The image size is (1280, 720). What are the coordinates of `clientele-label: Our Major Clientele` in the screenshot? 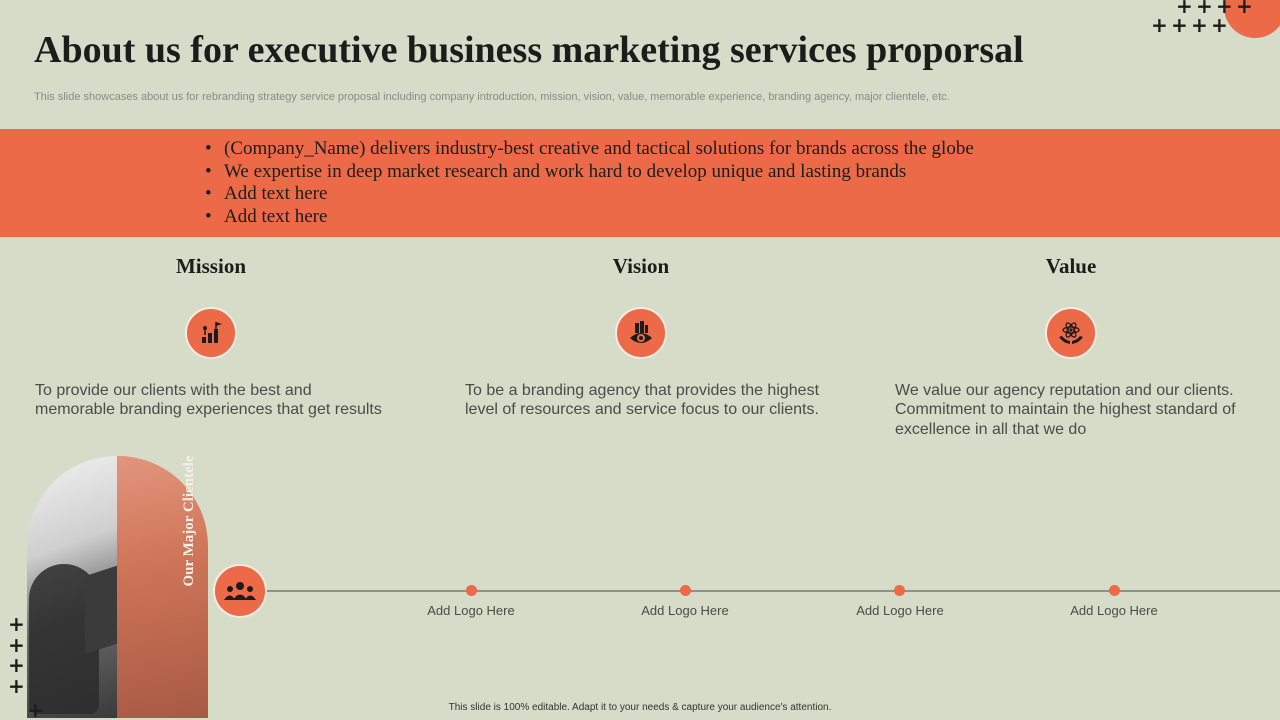 It's located at (189, 521).